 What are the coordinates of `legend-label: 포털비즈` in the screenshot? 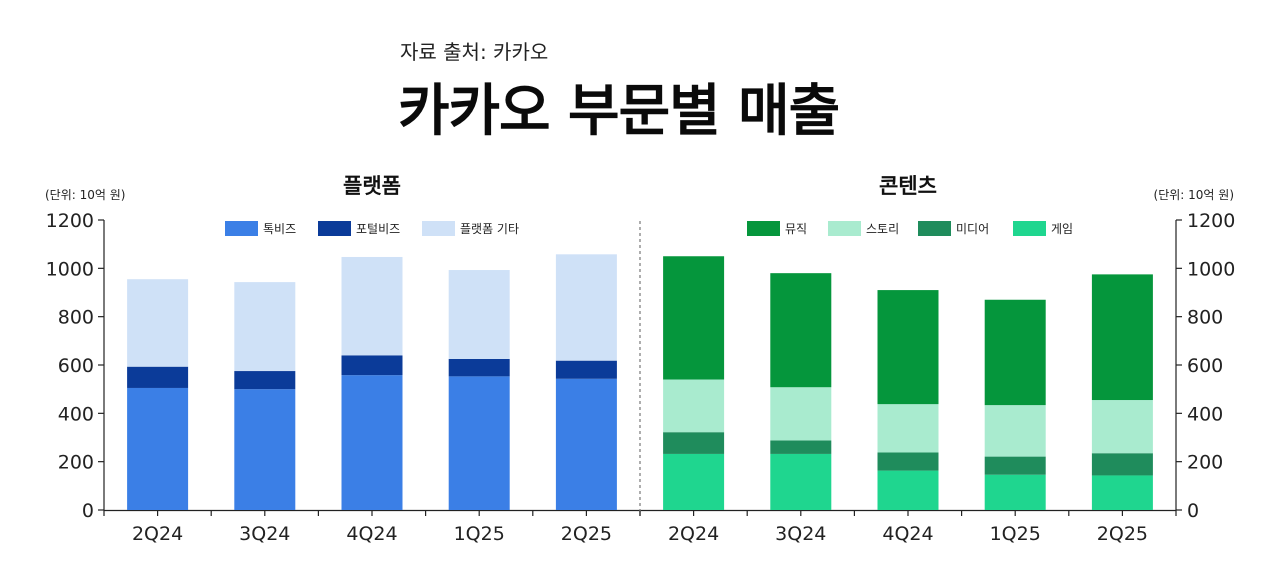 It's located at (378, 229).